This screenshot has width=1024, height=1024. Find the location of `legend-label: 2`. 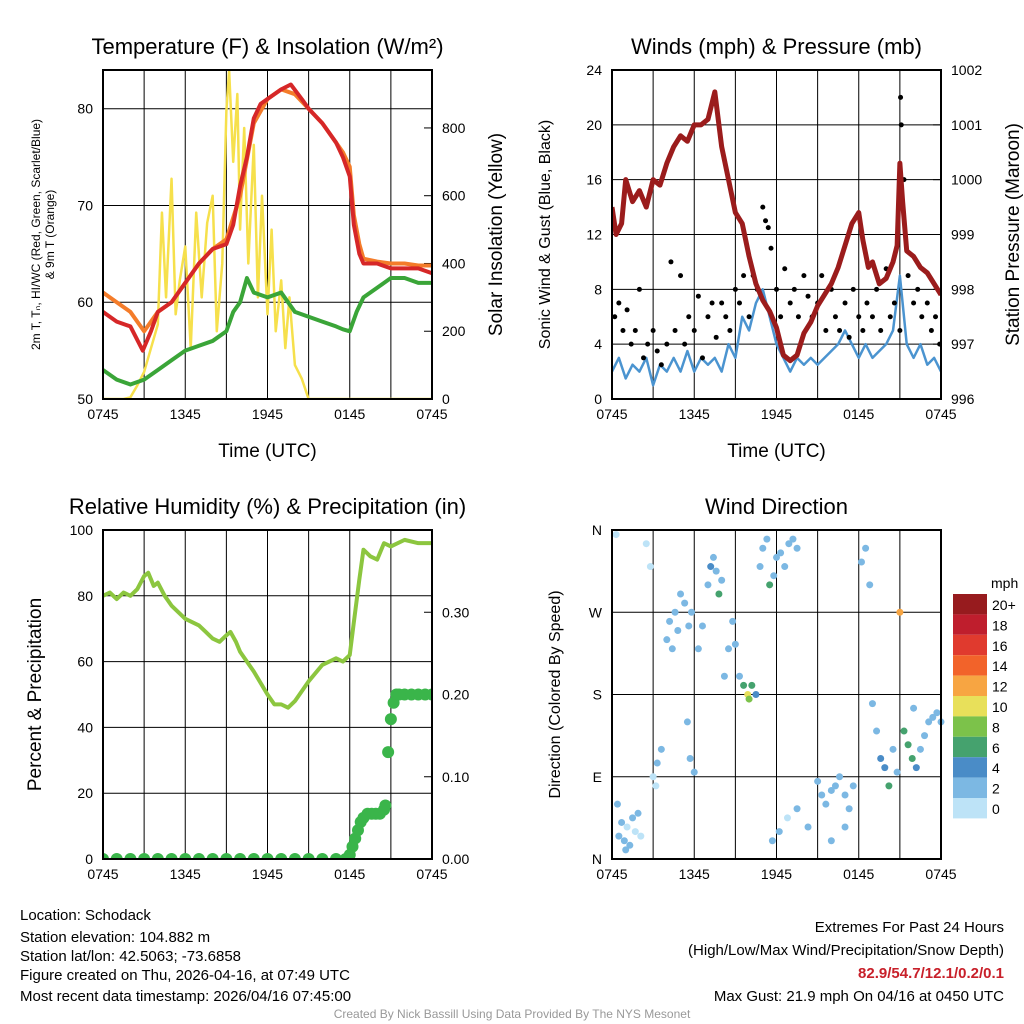

legend-label: 2 is located at coordinates (996, 789).